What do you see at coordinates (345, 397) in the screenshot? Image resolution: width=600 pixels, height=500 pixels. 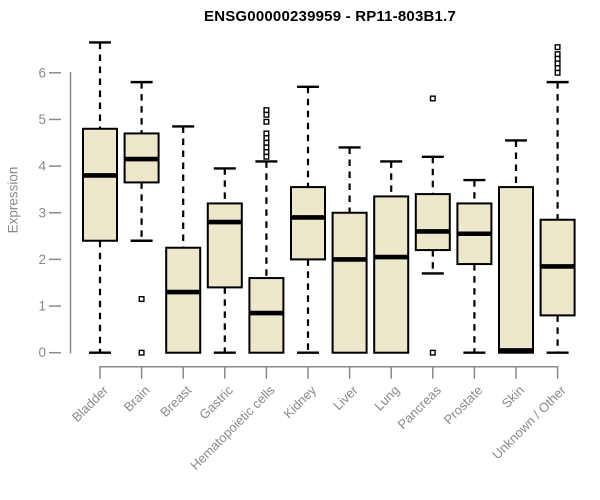 I see `x-tick-label: Liver` at bounding box center [345, 397].